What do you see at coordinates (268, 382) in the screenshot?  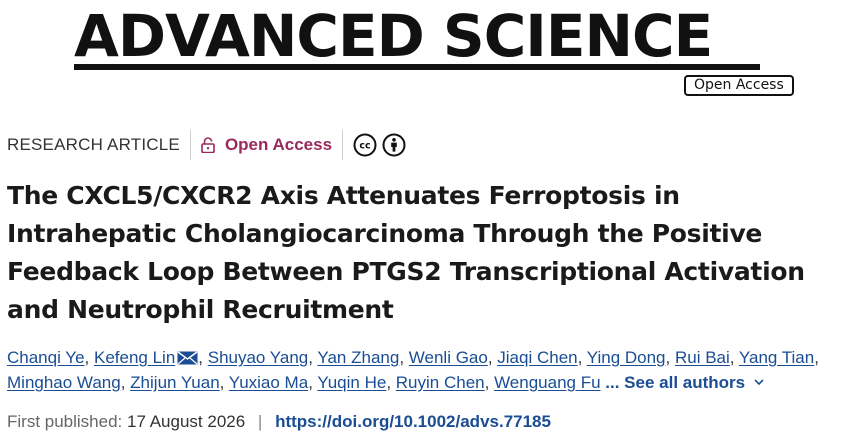 I see `author-link: Yuxiao Ma` at bounding box center [268, 382].